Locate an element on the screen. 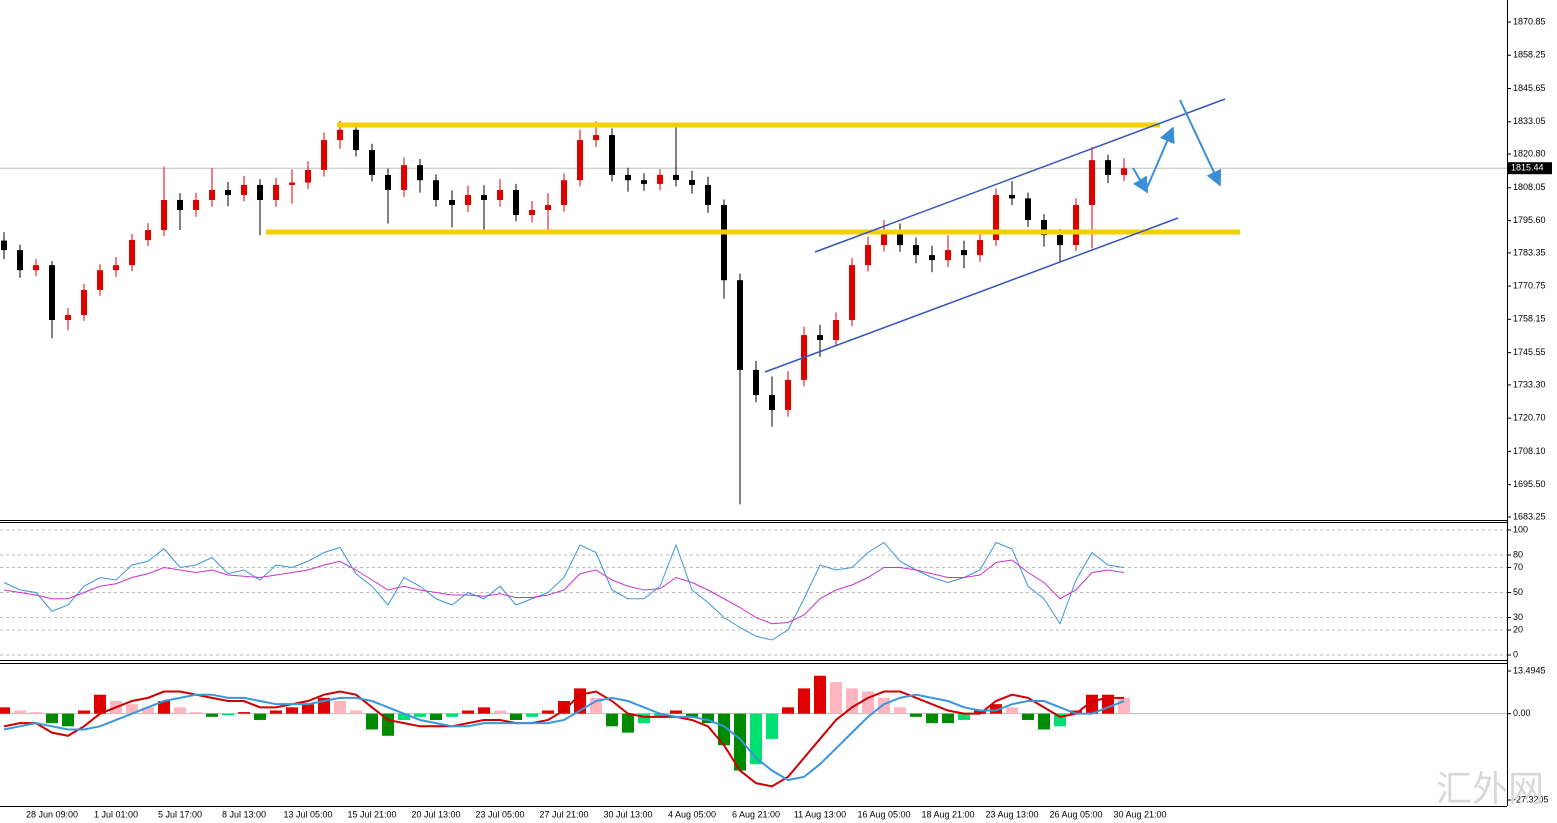  x-tick-label: 4 Aug 05:00 is located at coordinates (692, 814).